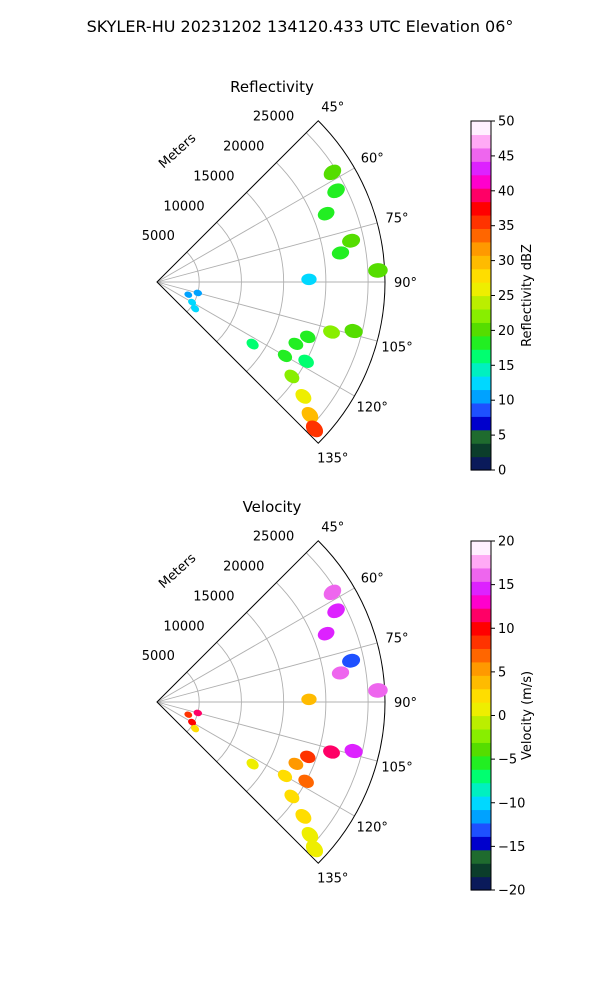 The width and height of the screenshot is (600, 1000). Describe the element at coordinates (243, 567) in the screenshot. I see `radial-tick-label: 20000` at that location.